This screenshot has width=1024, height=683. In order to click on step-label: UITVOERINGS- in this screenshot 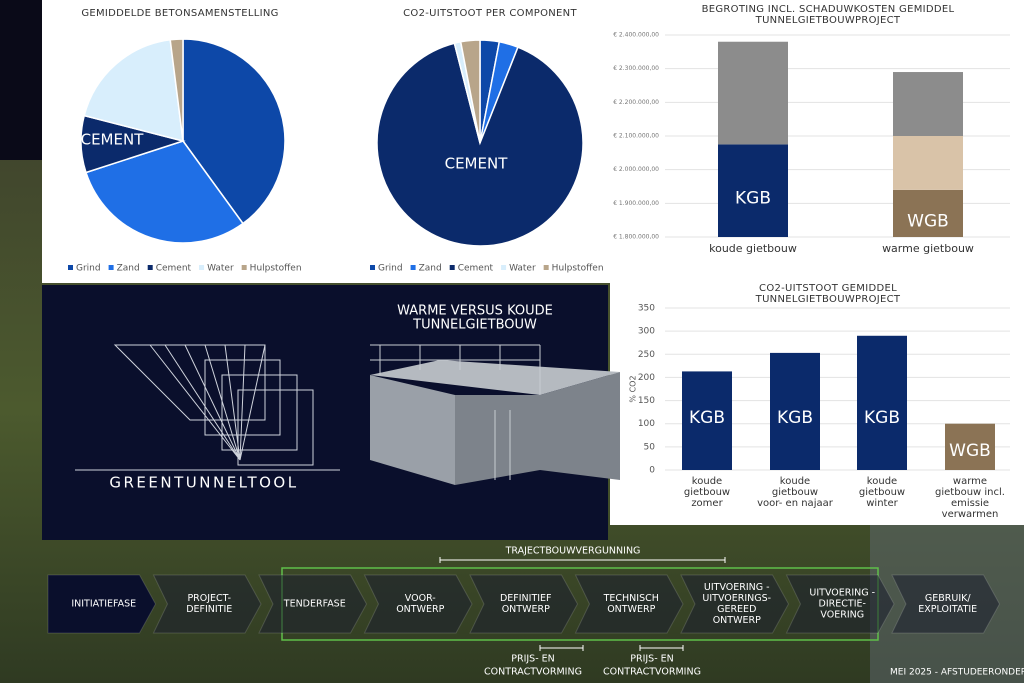, I will do `click(736, 598)`.